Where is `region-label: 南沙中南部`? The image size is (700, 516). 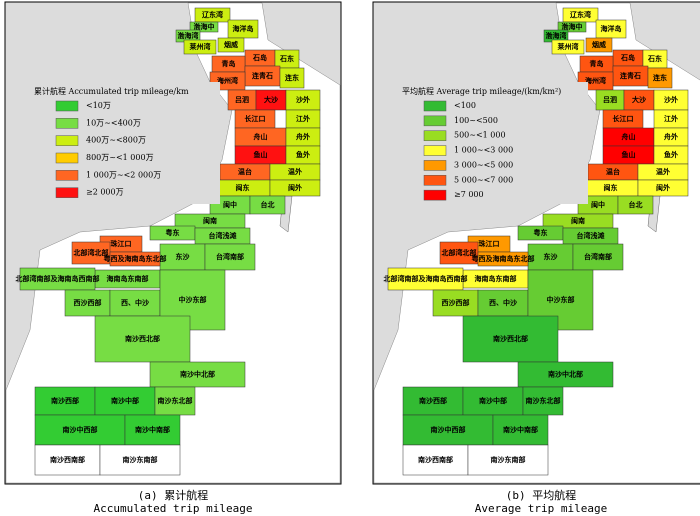 region-label: 南沙中南部 is located at coordinates (520, 429).